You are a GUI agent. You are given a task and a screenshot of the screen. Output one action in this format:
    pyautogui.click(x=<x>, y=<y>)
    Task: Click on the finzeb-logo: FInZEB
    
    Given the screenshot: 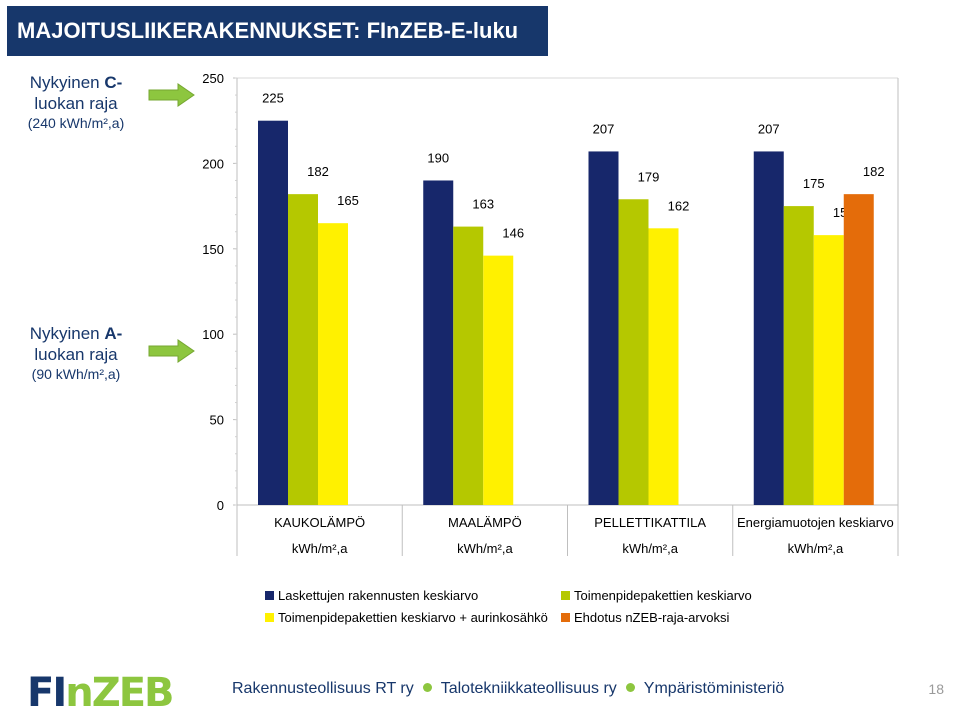 What is the action you would take?
    pyautogui.click(x=101, y=691)
    